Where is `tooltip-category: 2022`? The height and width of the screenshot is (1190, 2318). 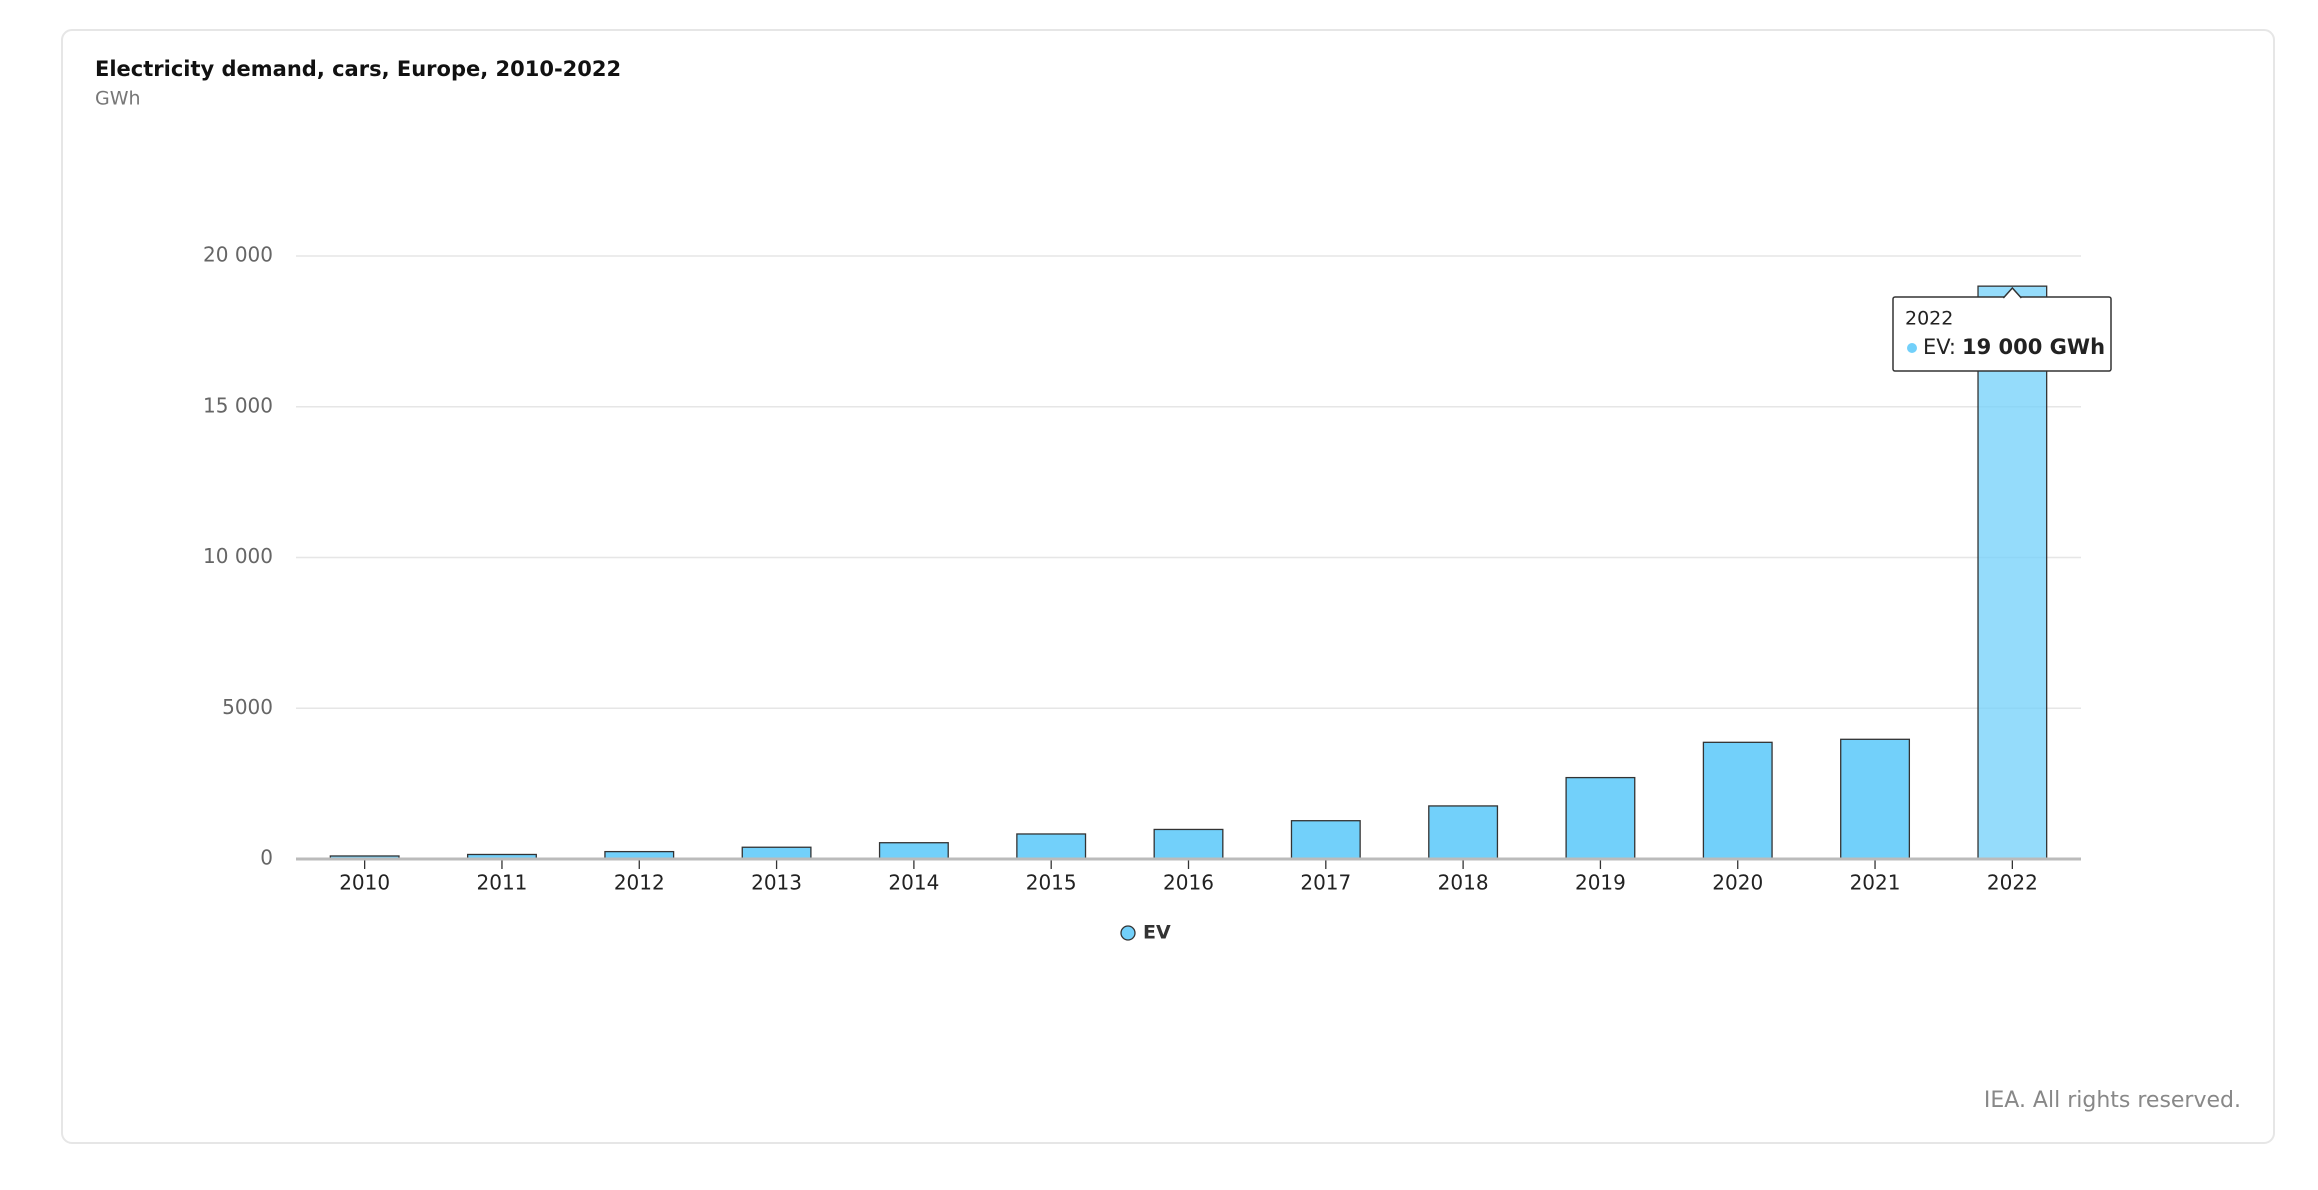
tooltip-category: 2022 is located at coordinates (1929, 319).